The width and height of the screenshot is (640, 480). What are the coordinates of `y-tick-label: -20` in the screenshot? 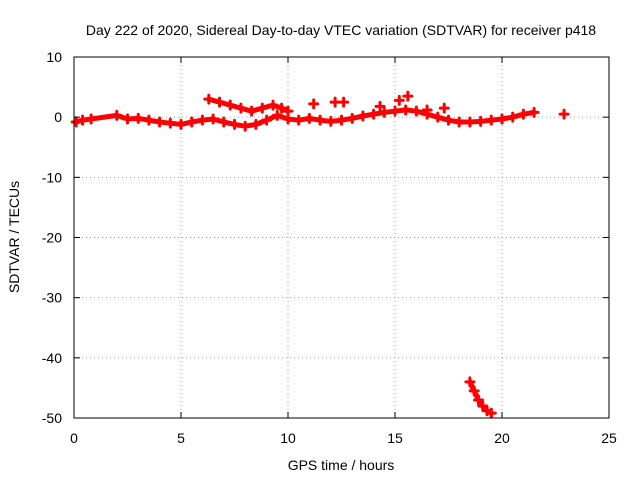 It's located at (52, 238).